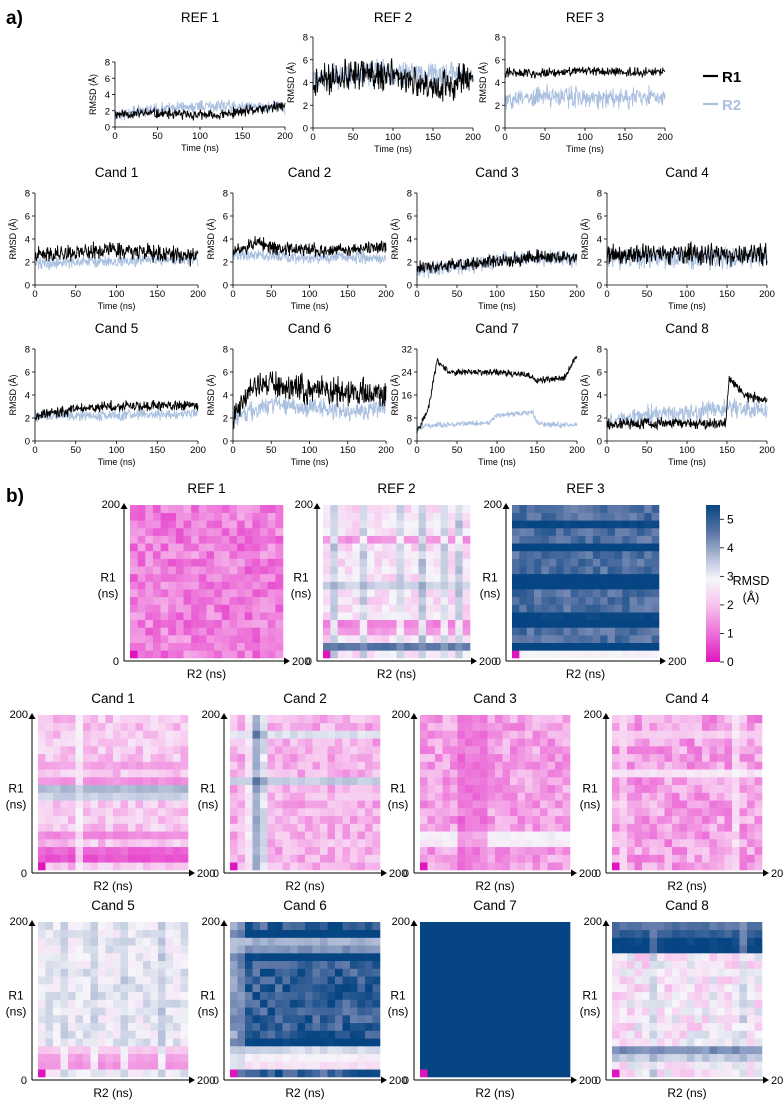  What do you see at coordinates (687, 403) in the screenshot?
I see `series-r1` at bounding box center [687, 403].